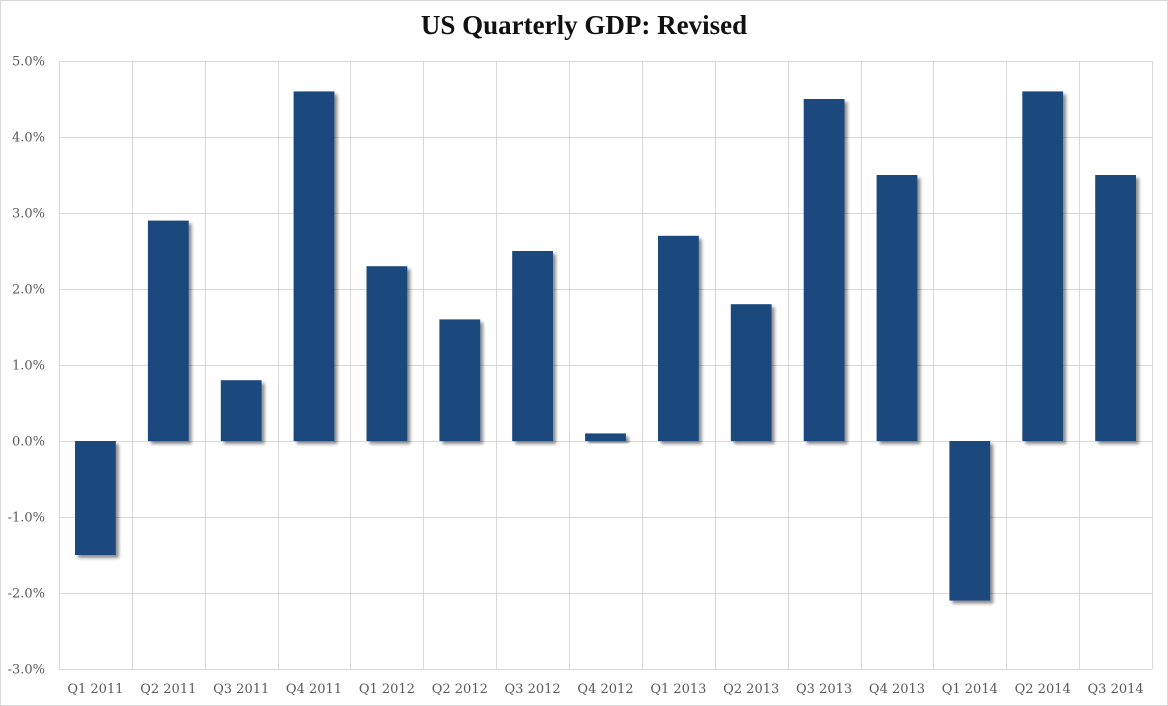  I want to click on x-tick-label: Q3 2012, so click(533, 689).